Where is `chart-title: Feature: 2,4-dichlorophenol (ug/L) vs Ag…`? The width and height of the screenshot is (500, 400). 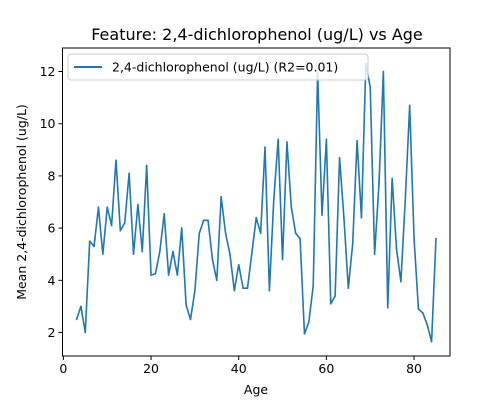
chart-title: Feature: 2,4-dichlorophenol (ug/L) vs Ag… is located at coordinates (257, 34).